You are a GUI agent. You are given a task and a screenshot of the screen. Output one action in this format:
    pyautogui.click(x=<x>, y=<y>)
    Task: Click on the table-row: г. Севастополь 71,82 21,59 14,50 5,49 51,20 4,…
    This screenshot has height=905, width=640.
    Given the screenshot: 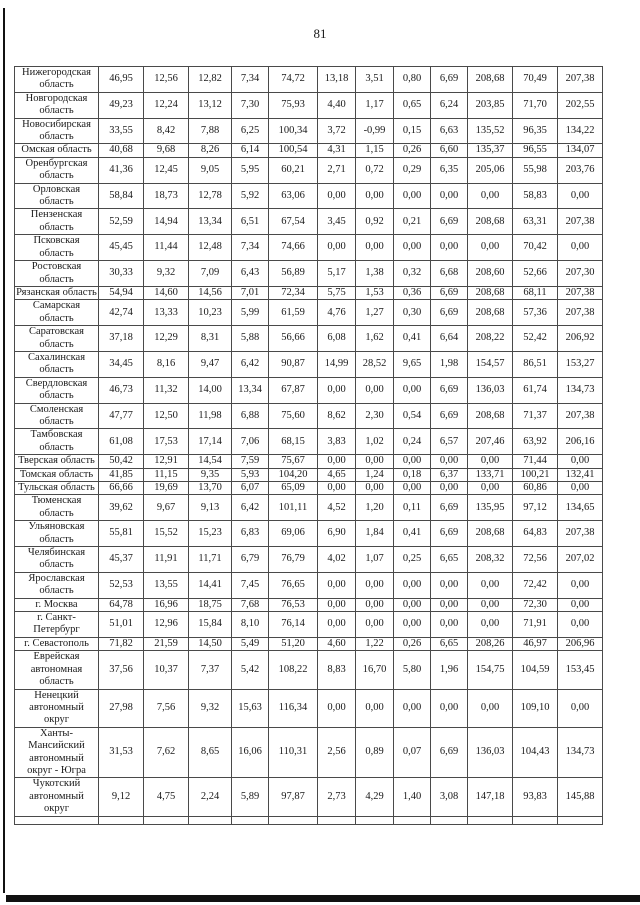 What is the action you would take?
    pyautogui.click(x=308, y=644)
    